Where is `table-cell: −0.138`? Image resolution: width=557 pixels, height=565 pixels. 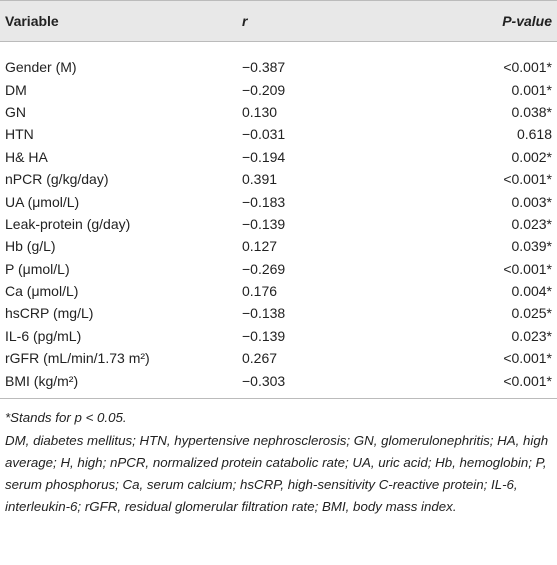 table-cell: −0.138 is located at coordinates (264, 313).